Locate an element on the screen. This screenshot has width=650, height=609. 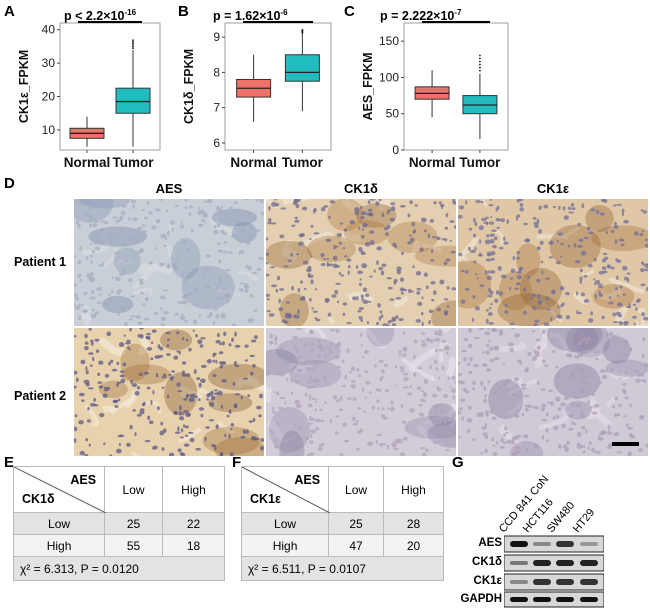
y-tick-label: 40 is located at coordinates (49, 30).